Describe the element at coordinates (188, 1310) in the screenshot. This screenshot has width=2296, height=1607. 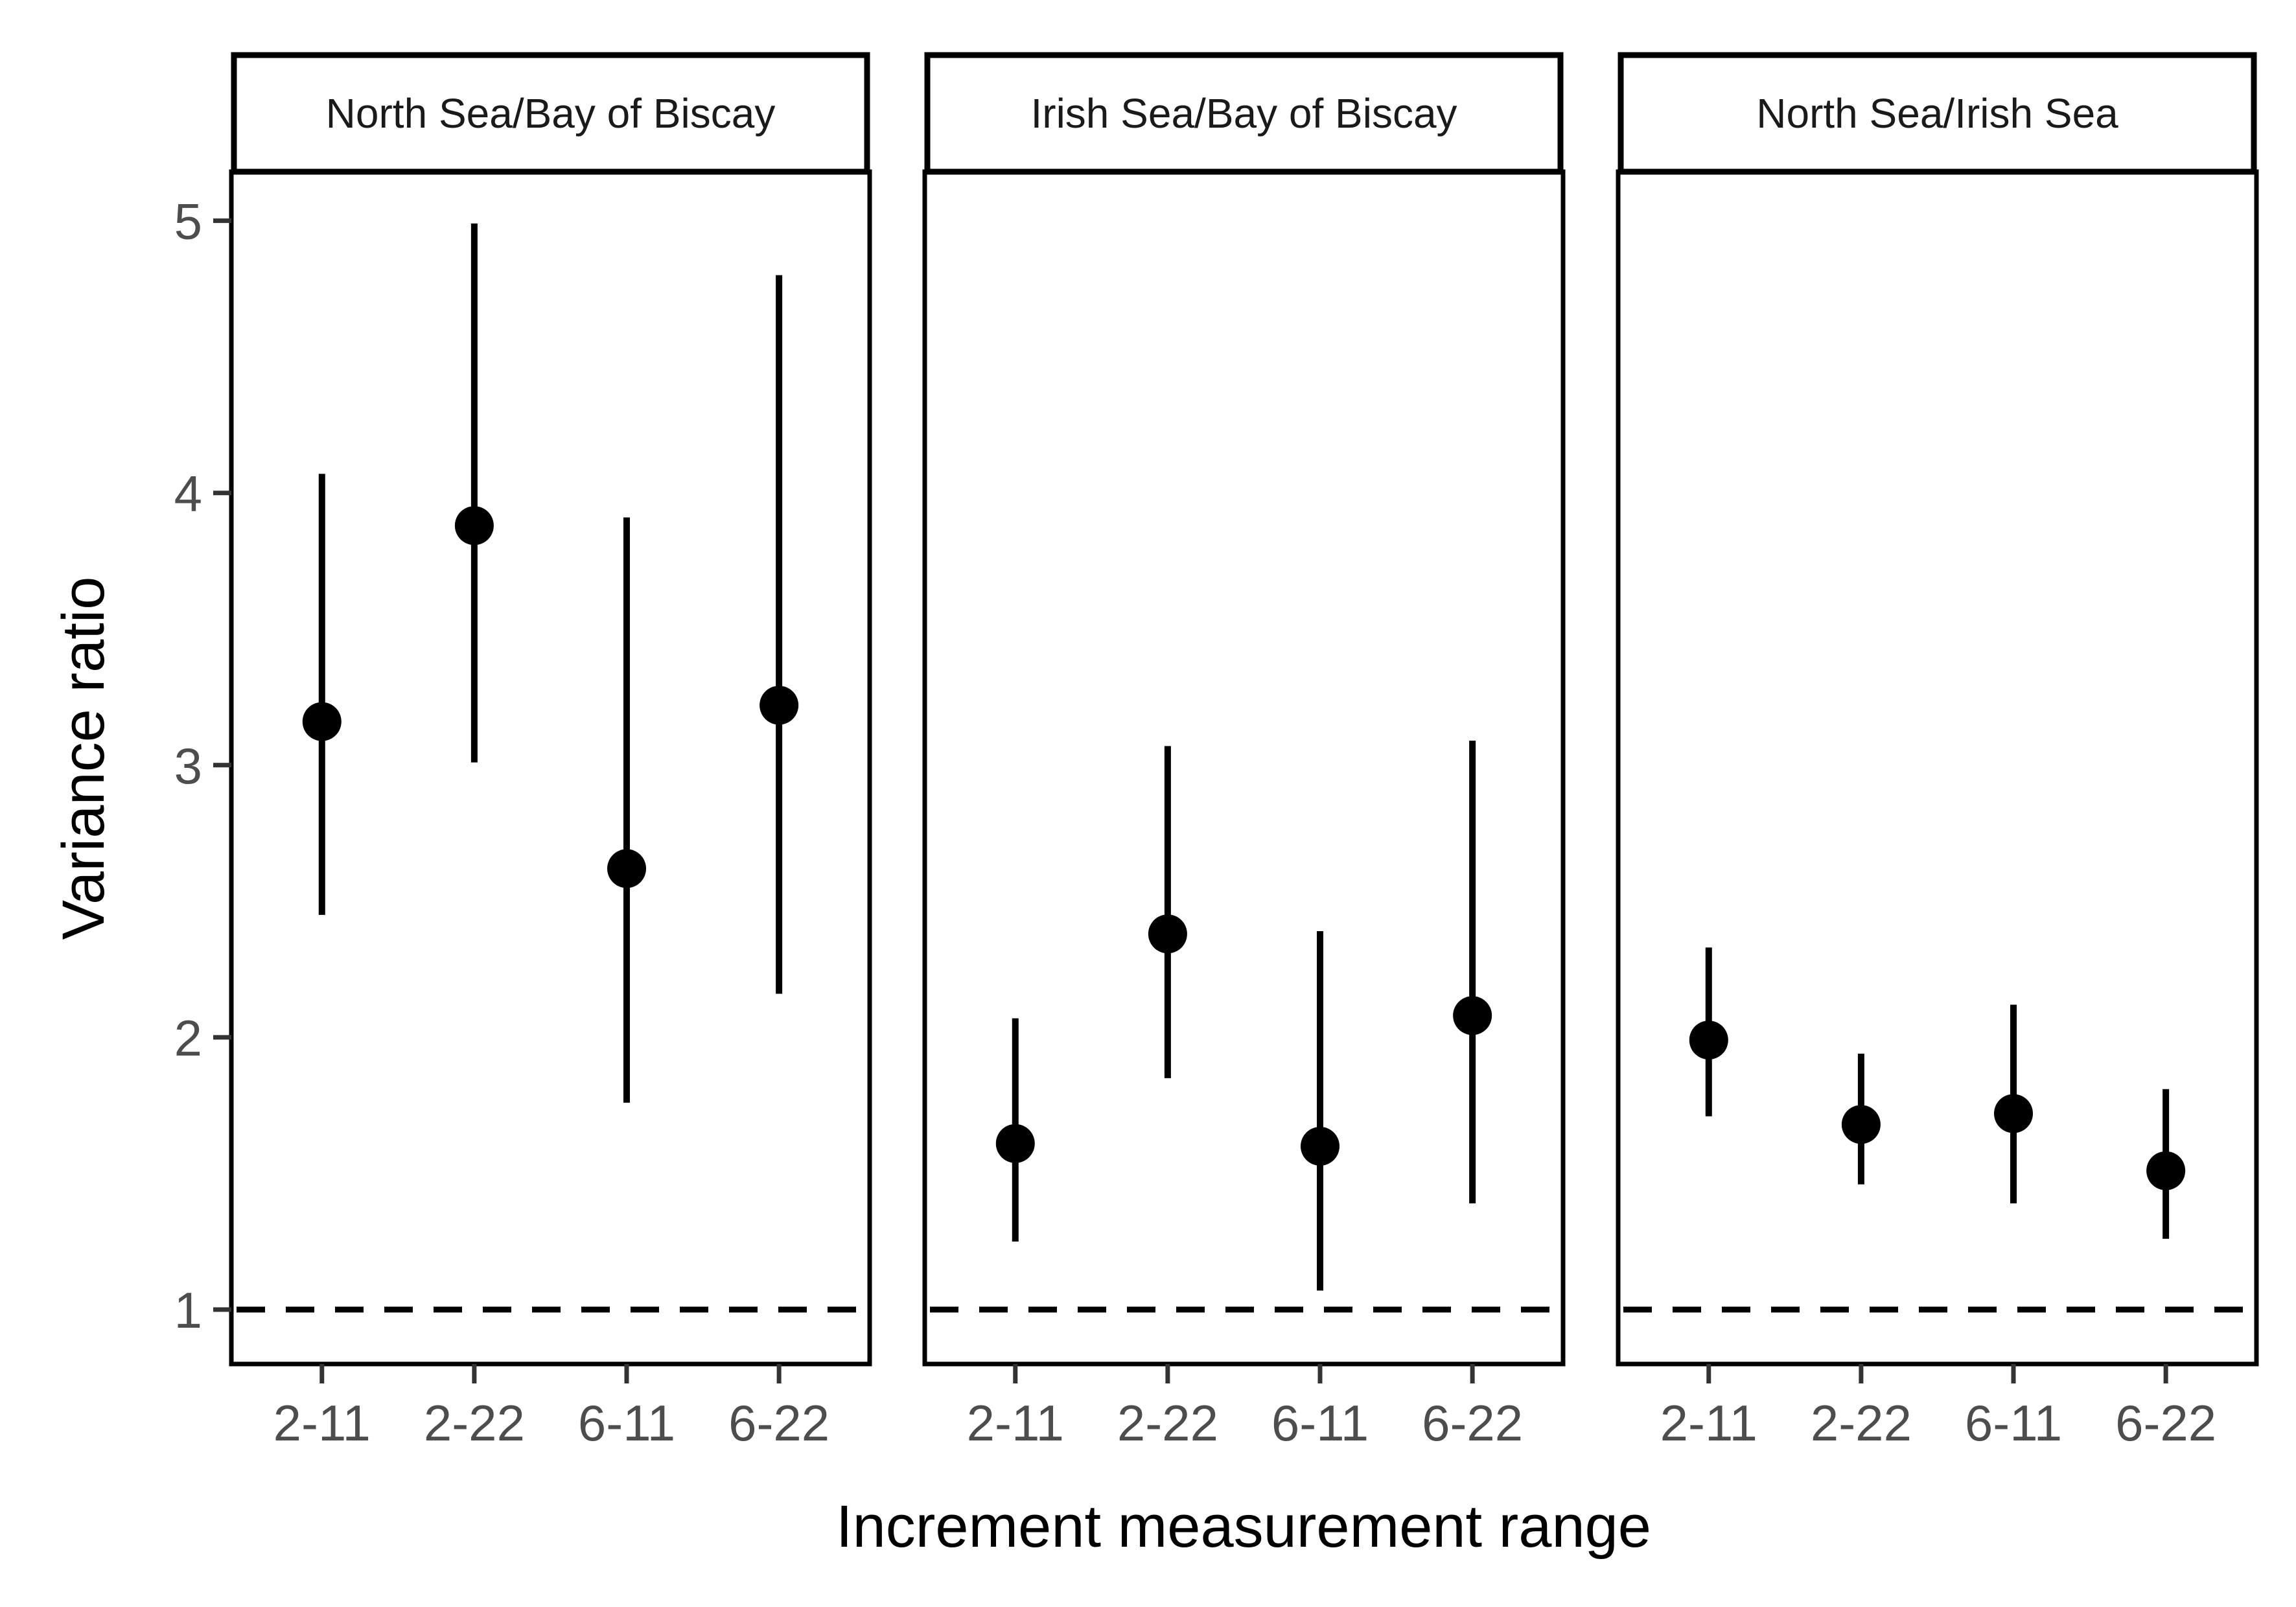
I see `y-tick-label: 1` at that location.